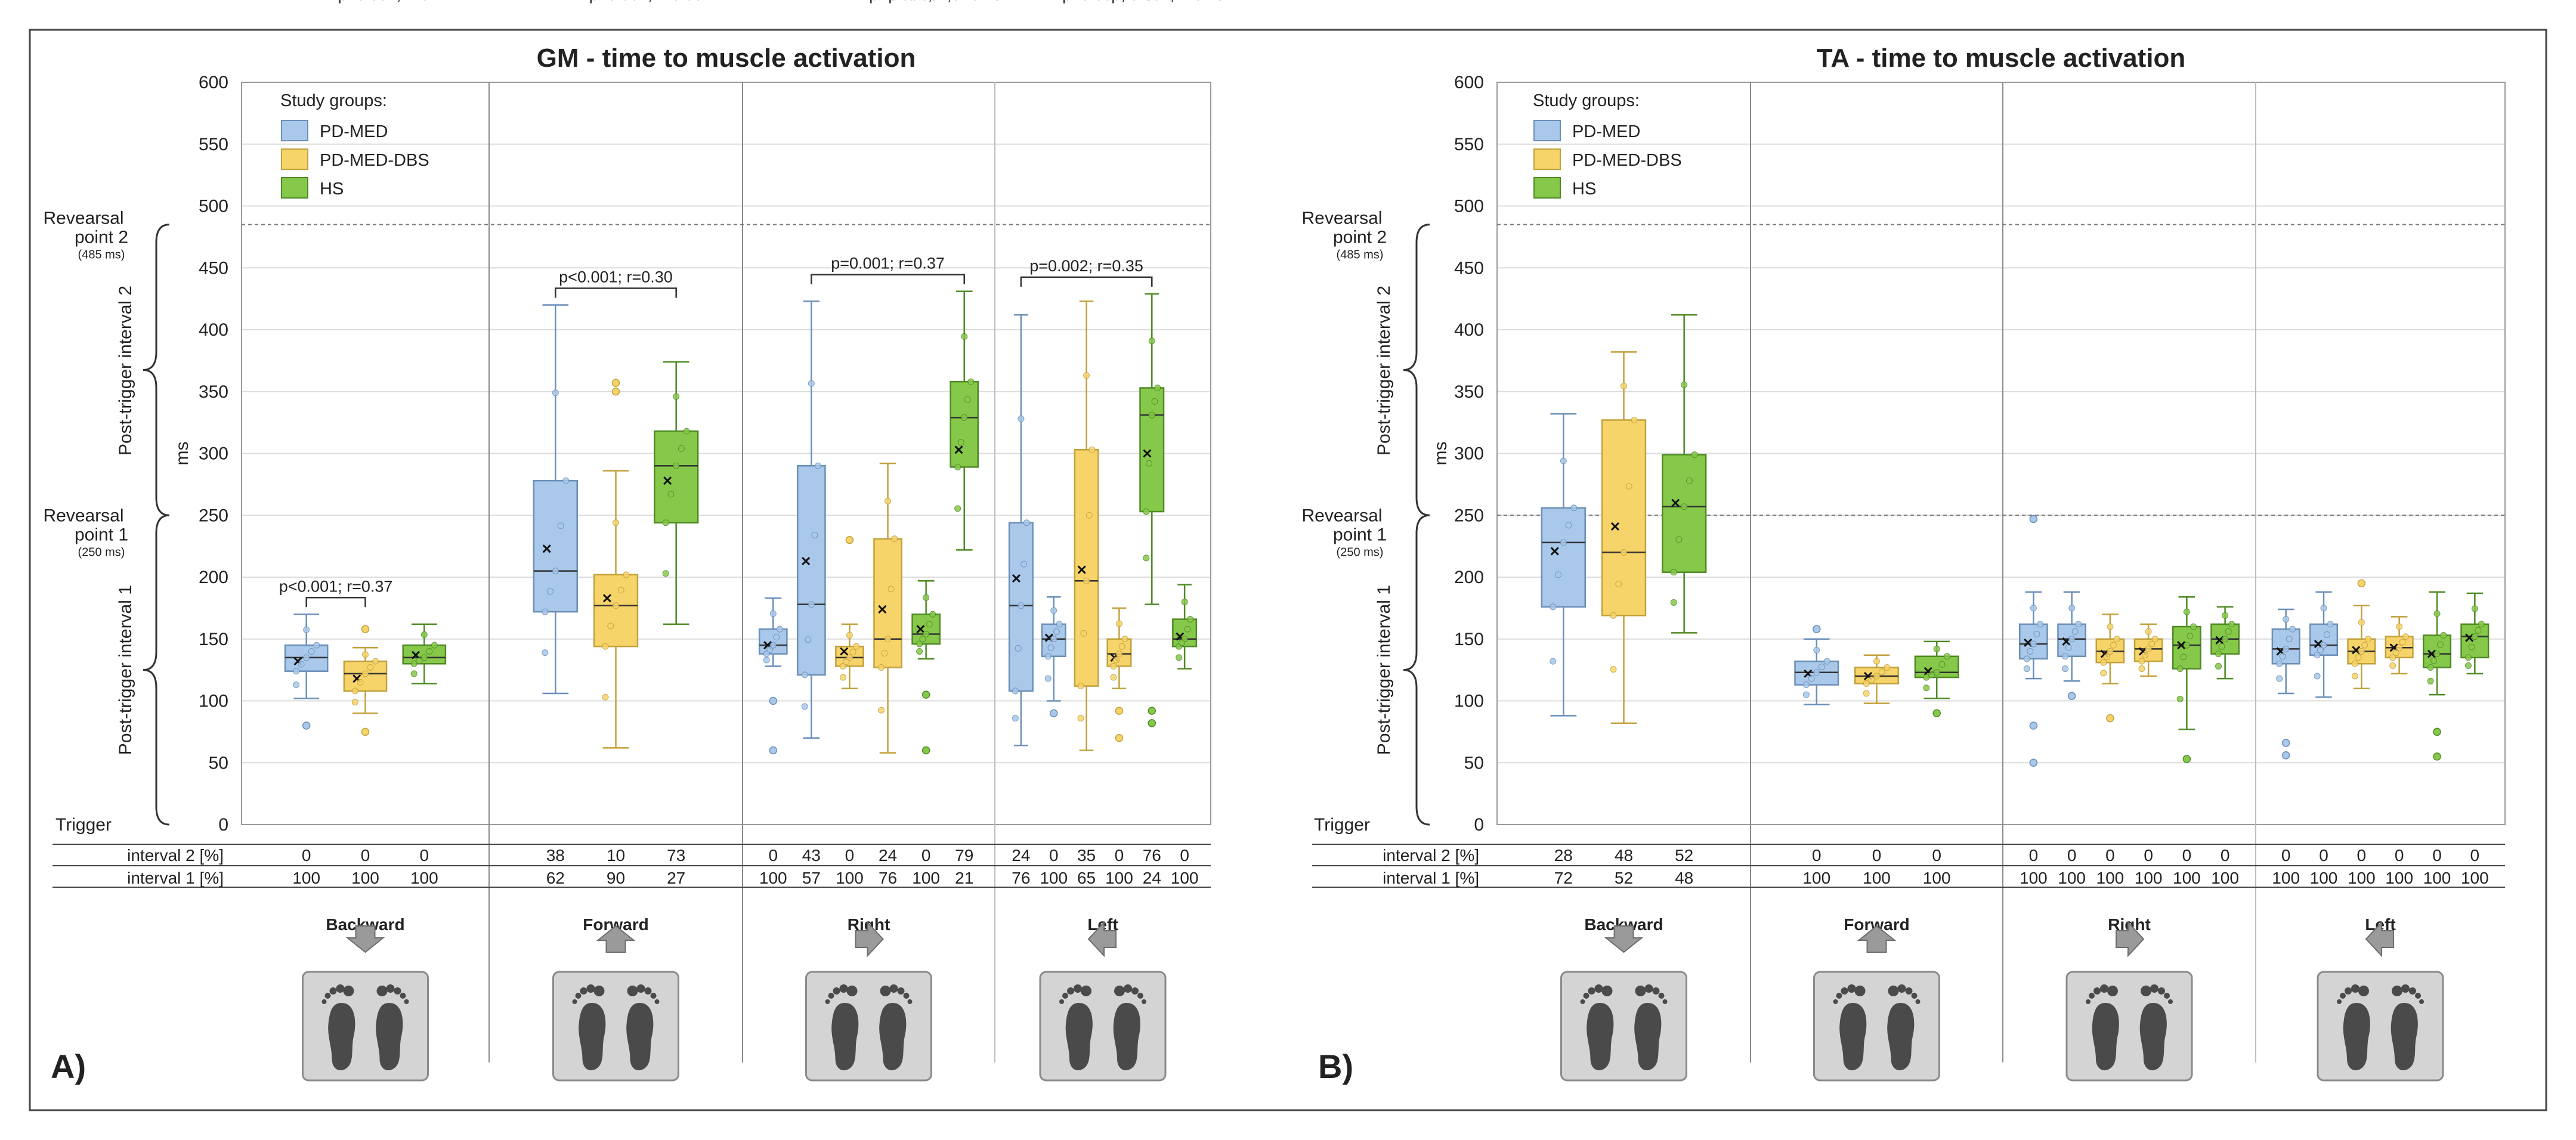 Image resolution: width=2576 pixels, height=1140 pixels. I want to click on y-tick-label: 100, so click(1469, 702).